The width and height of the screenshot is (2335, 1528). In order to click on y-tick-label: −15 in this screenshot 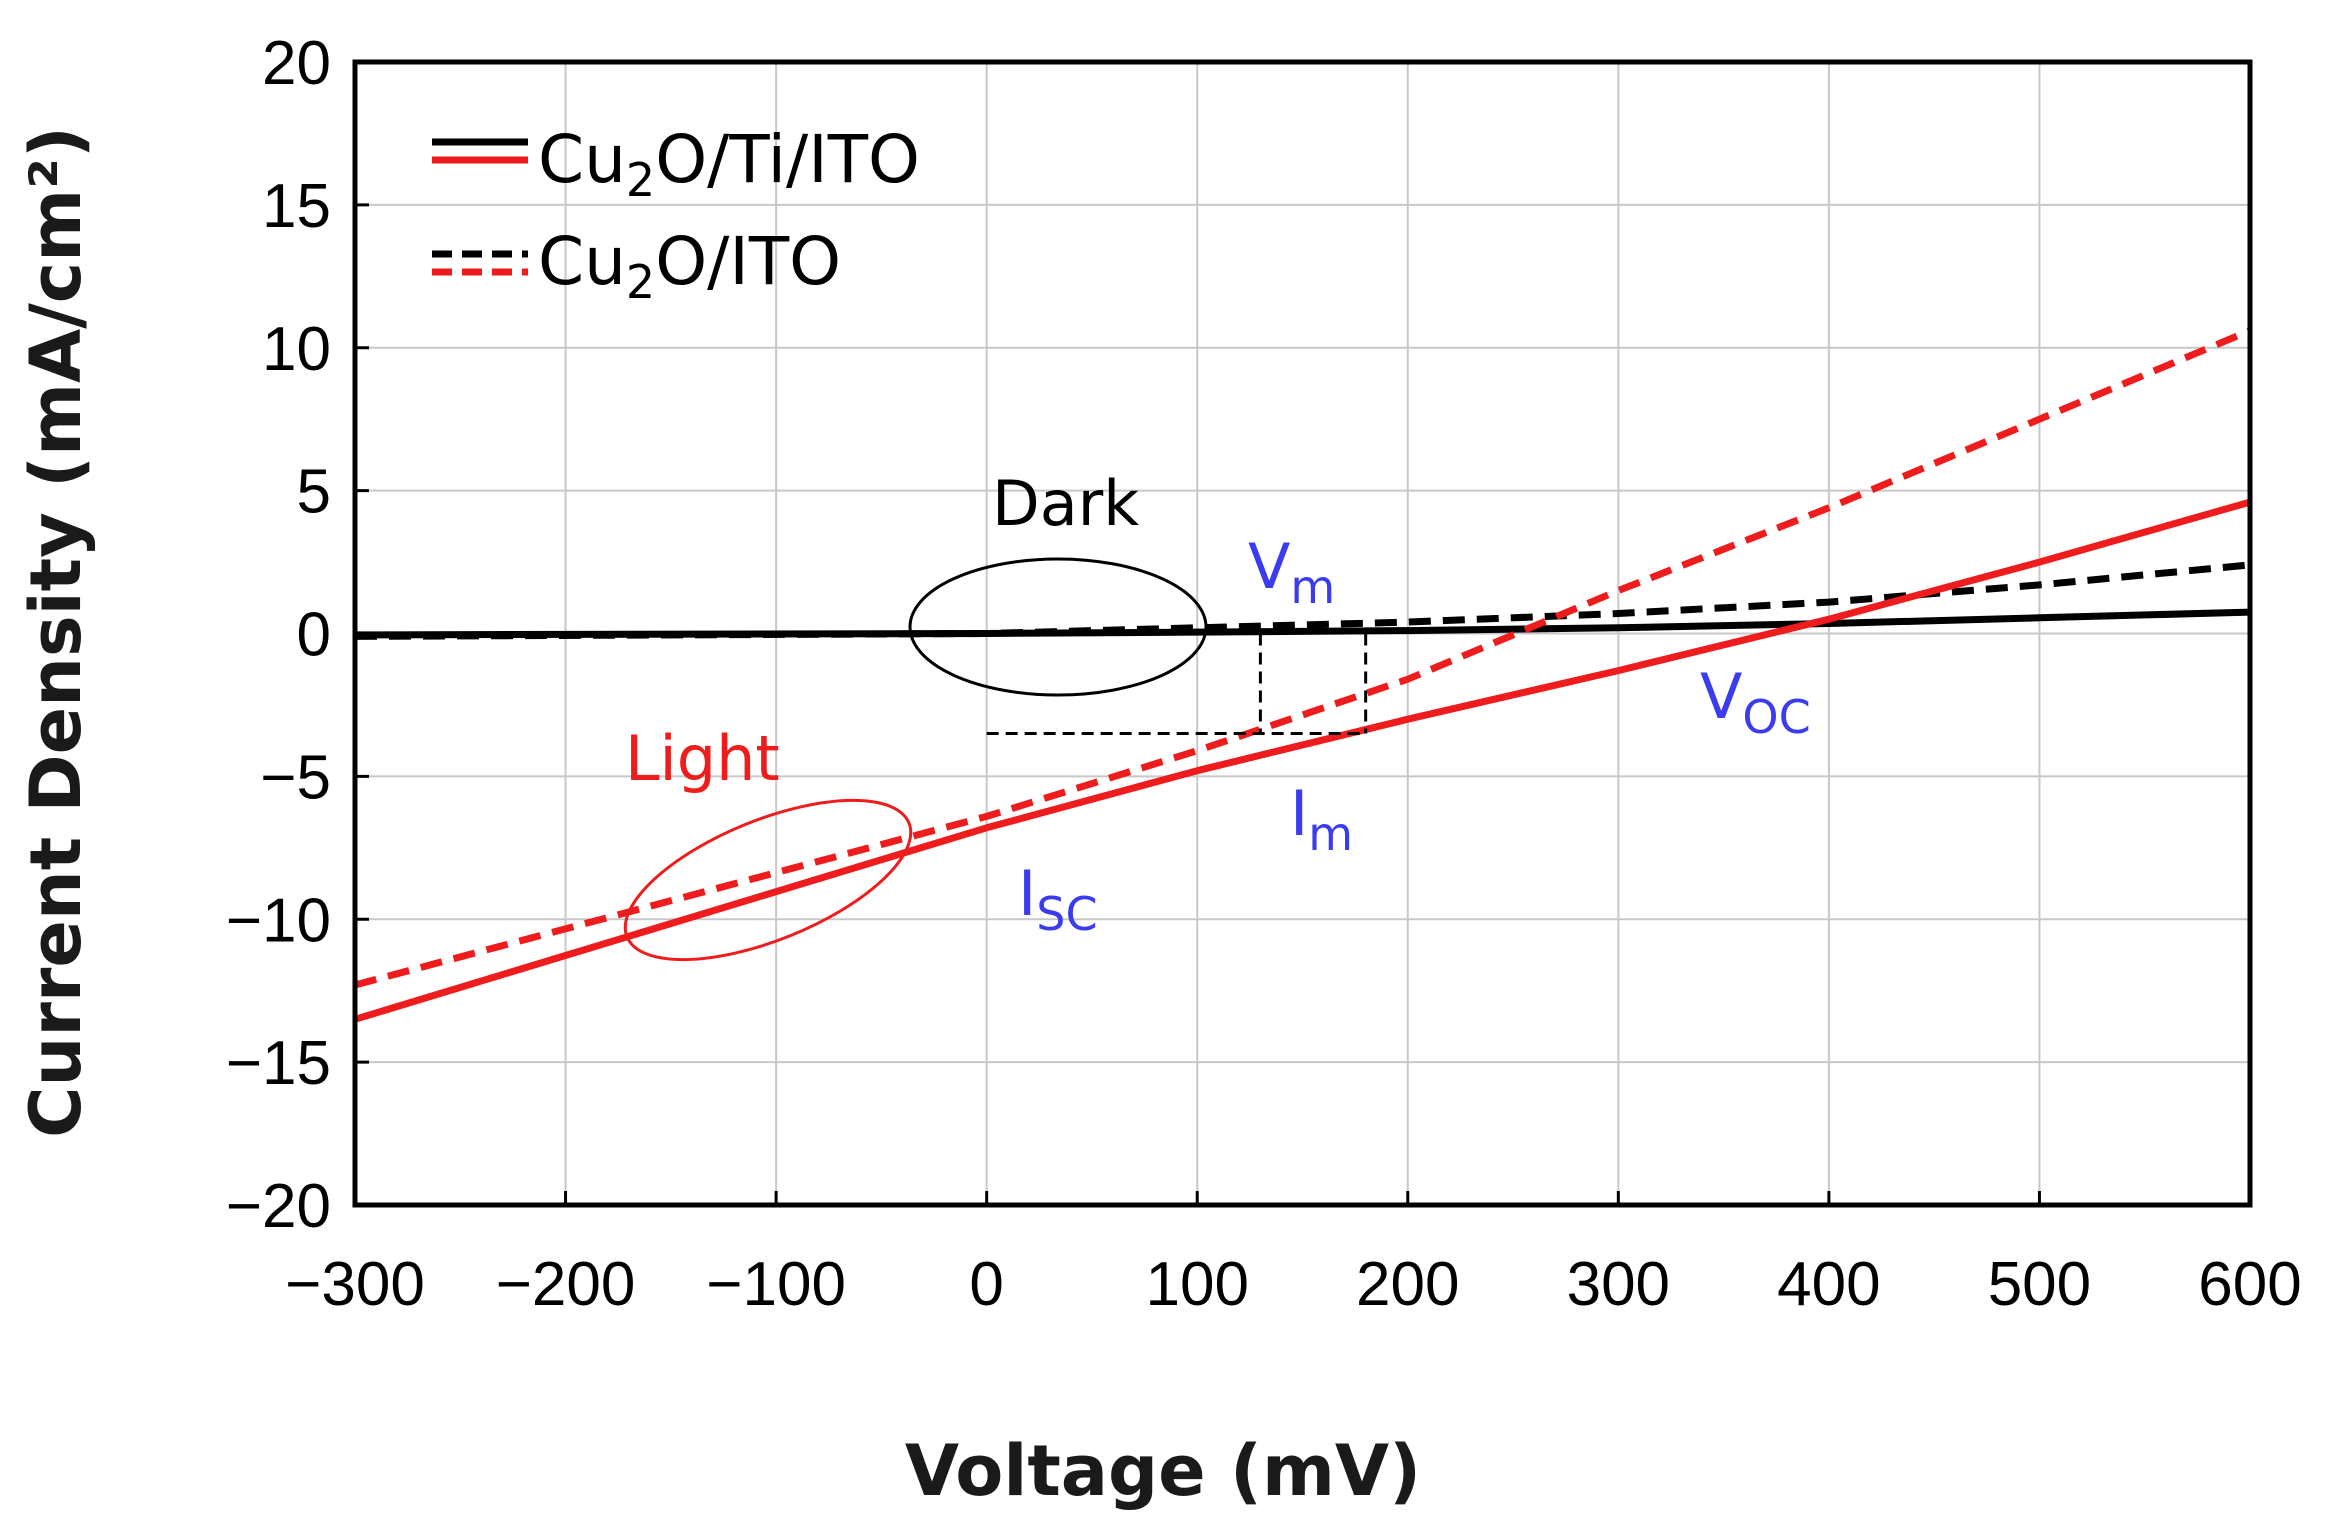, I will do `click(278, 1063)`.